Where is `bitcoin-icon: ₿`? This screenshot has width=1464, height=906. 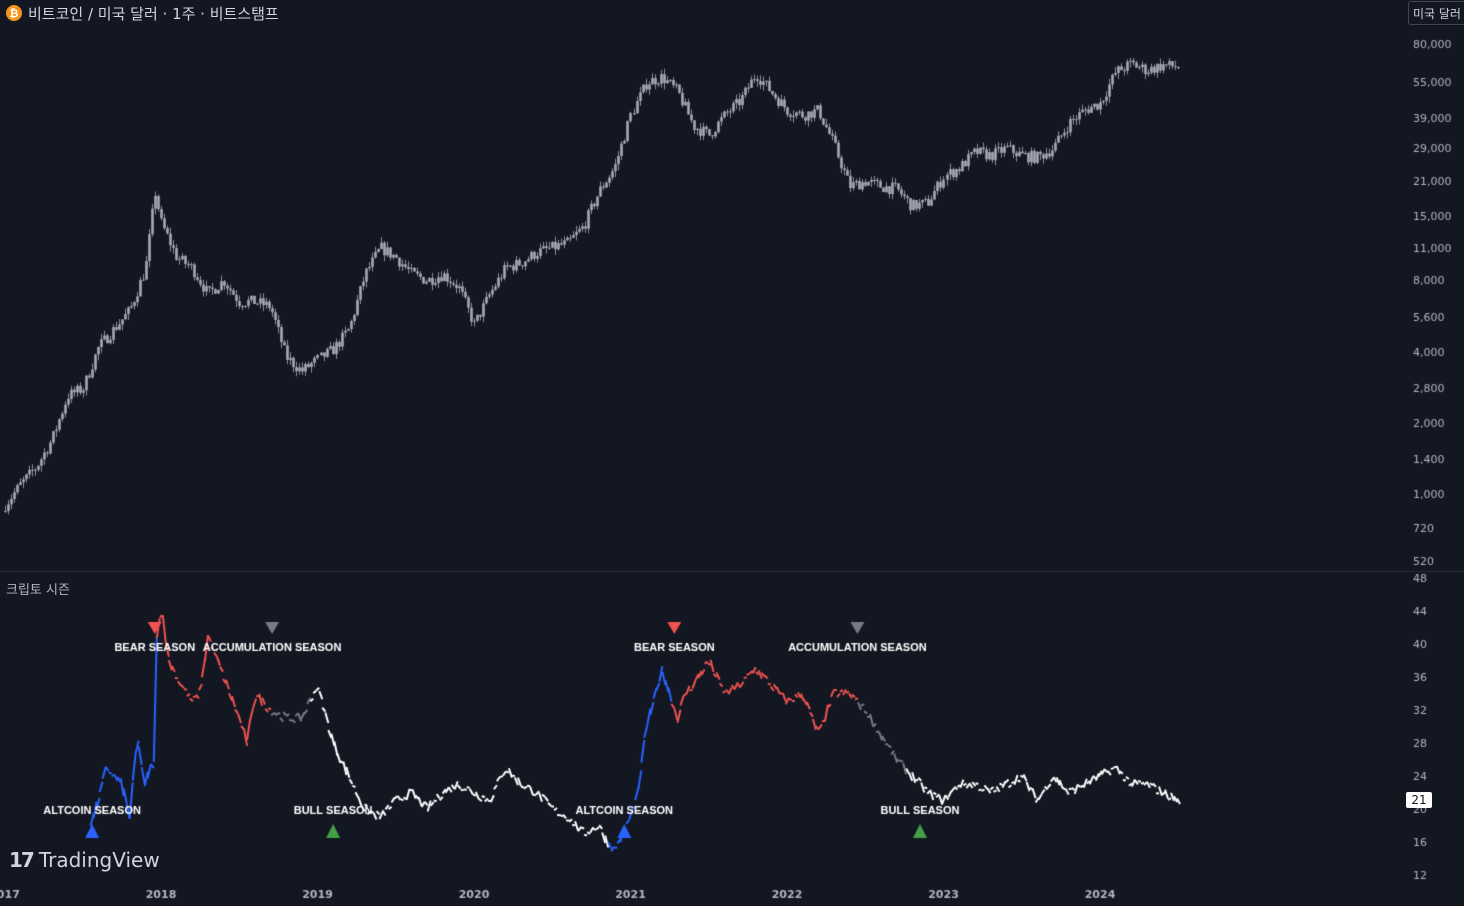
bitcoin-icon: ₿ is located at coordinates (14, 13).